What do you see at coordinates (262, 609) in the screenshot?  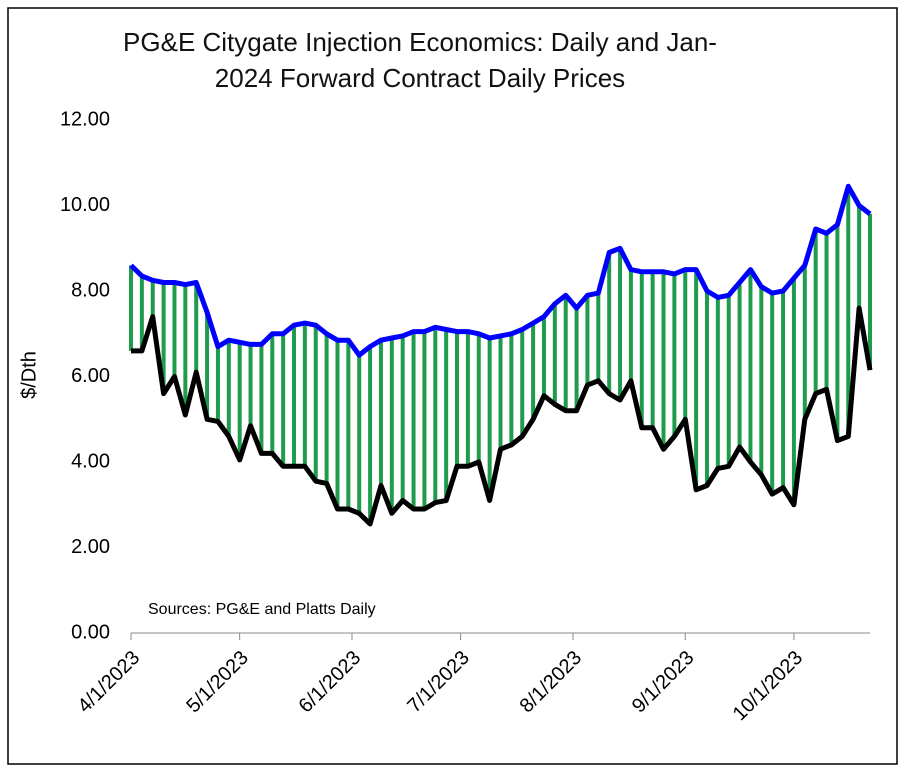 I see `annotation: Sources: PG&E and Platts Daily` at bounding box center [262, 609].